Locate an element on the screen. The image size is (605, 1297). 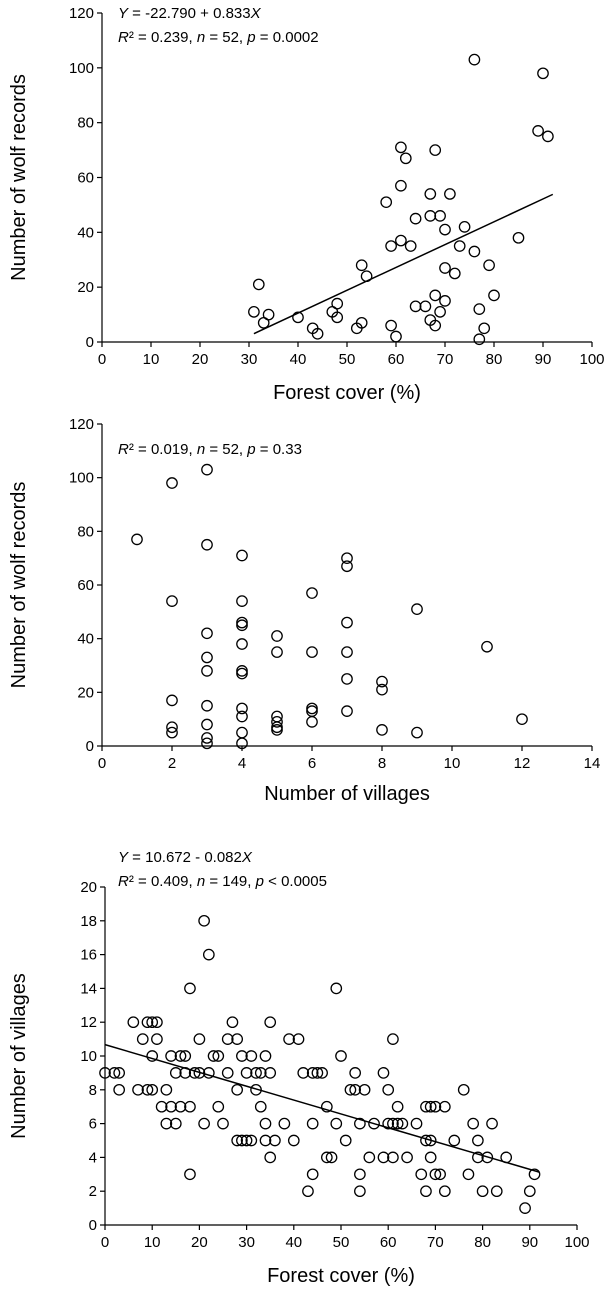
x-tick-label: 50 is located at coordinates (341, 1242).